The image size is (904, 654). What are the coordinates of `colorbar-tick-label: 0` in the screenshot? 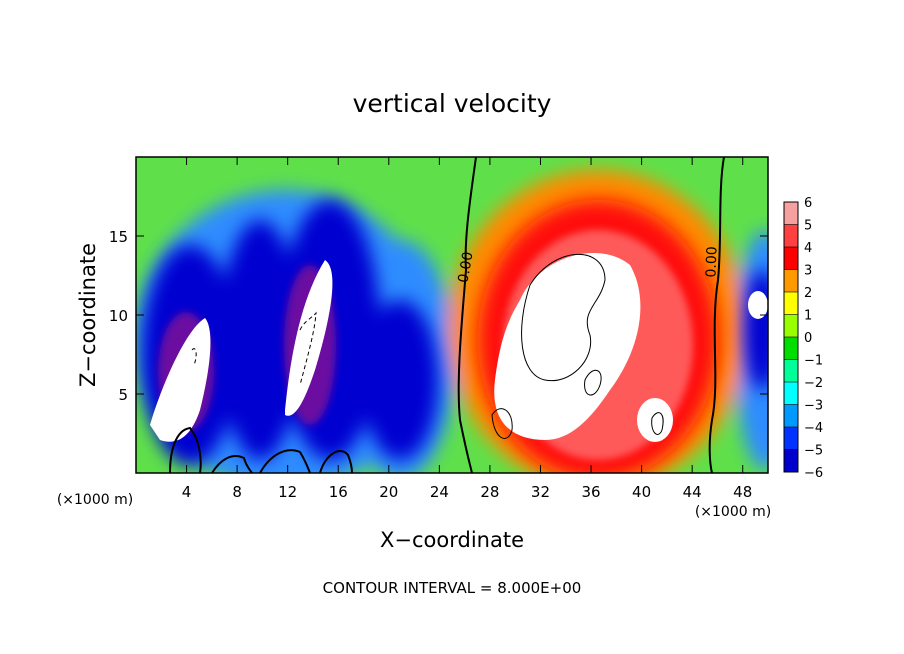 It's located at (808, 338).